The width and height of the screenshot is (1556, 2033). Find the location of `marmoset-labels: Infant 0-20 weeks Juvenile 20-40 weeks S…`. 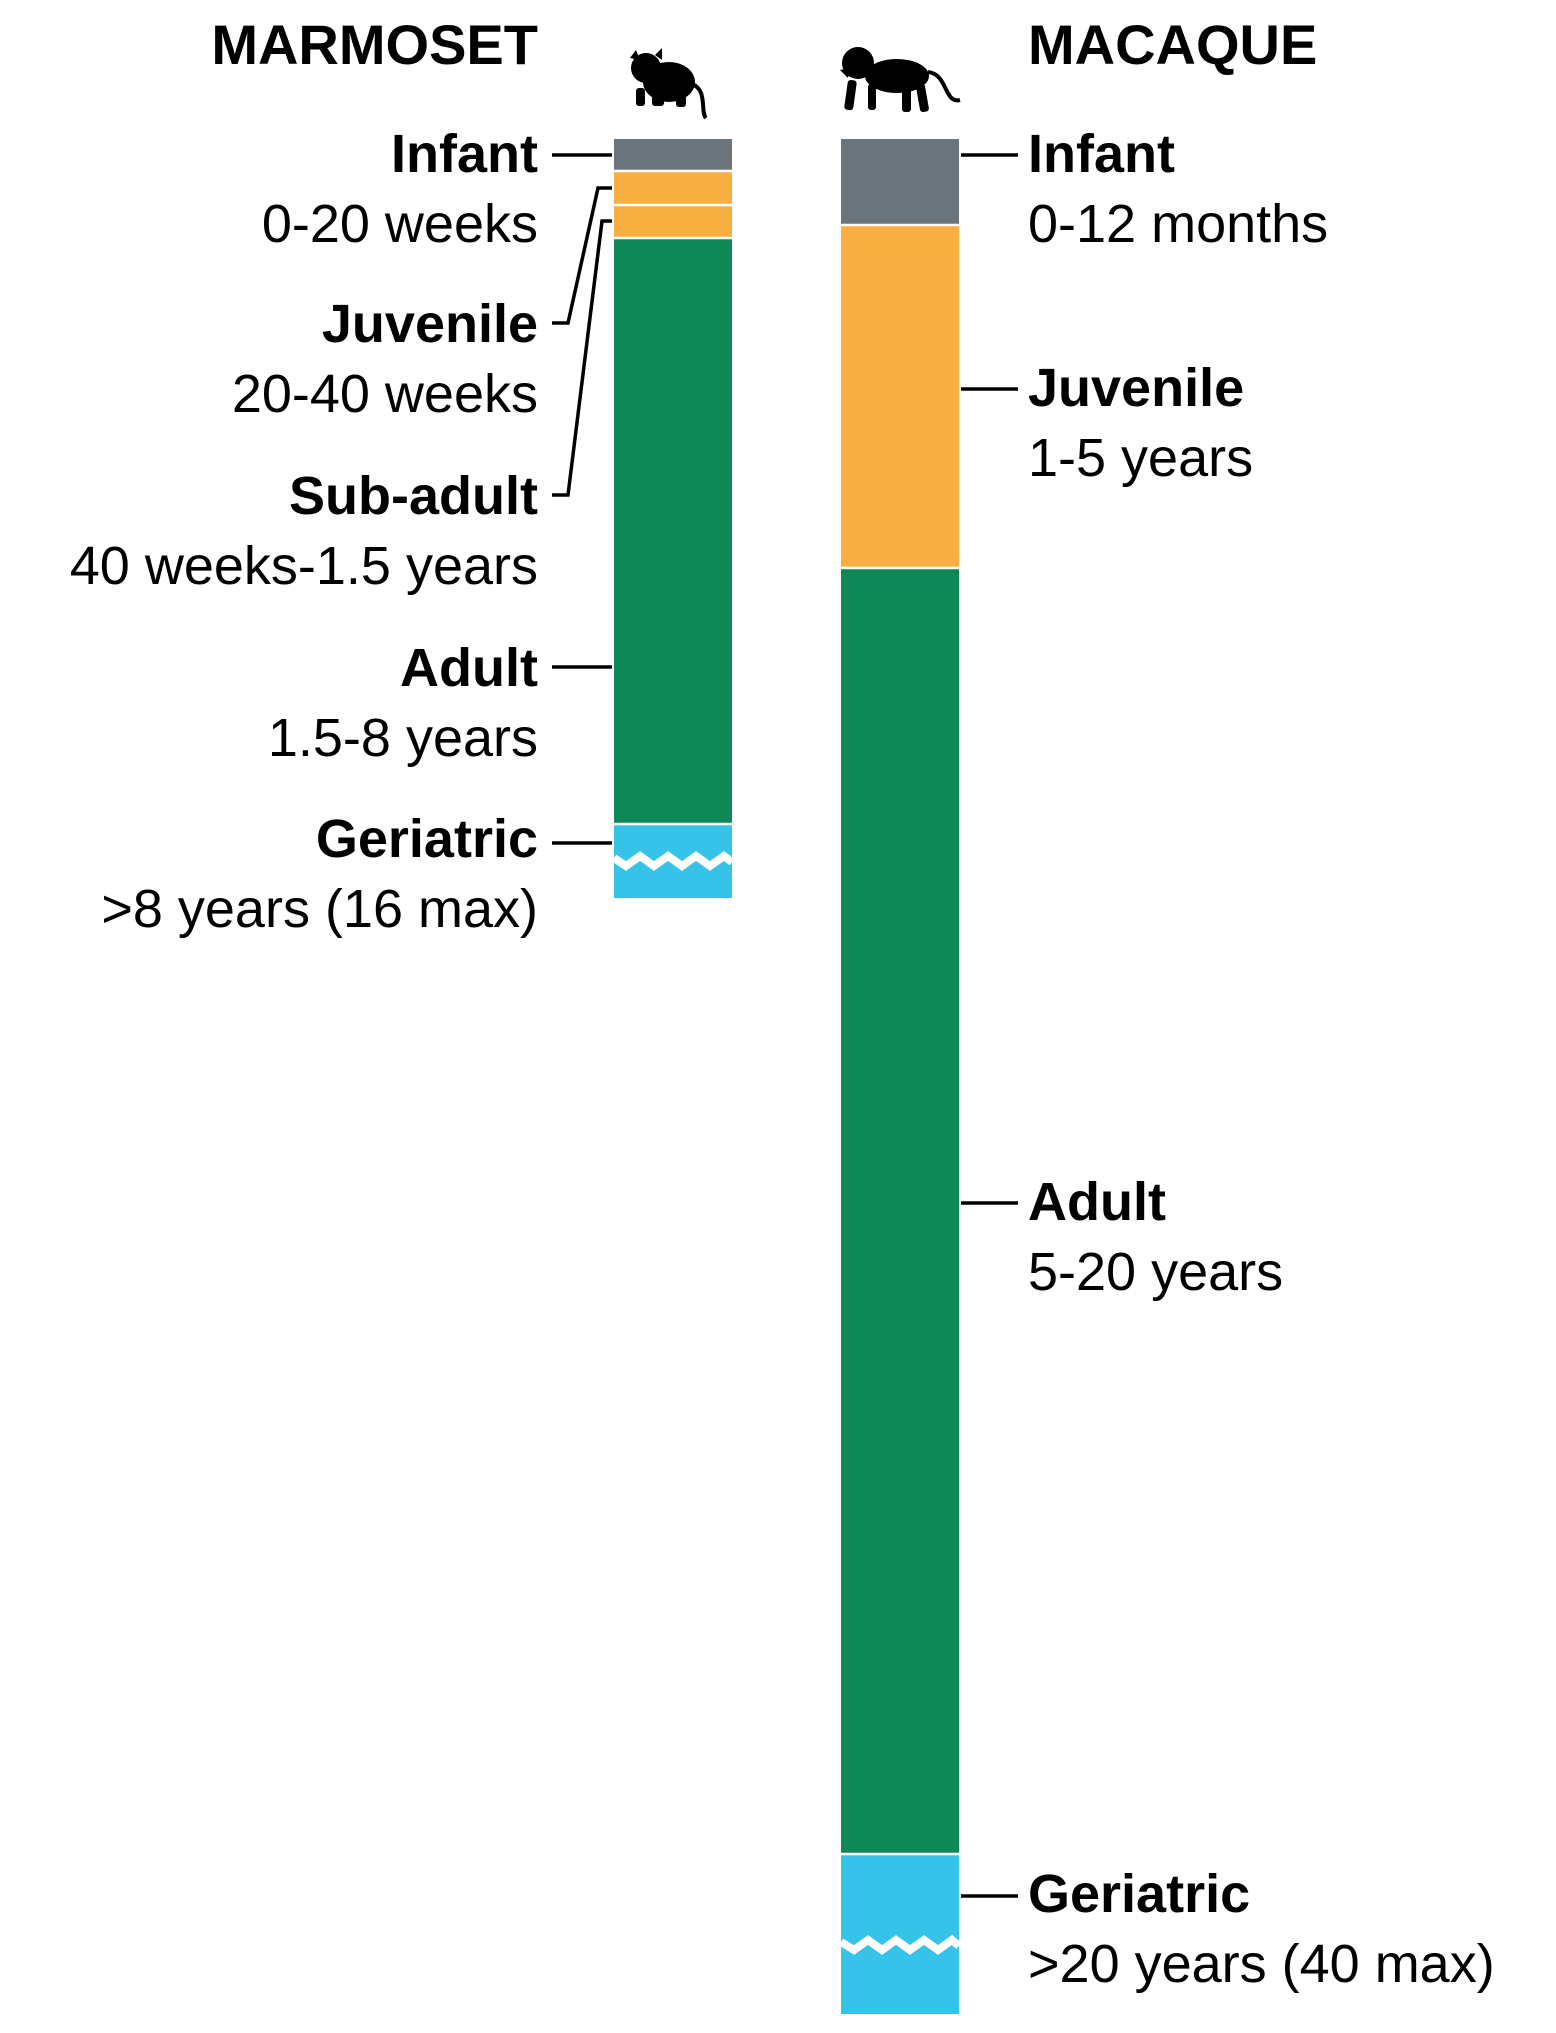

marmoset-labels: Infant 0-20 weeks Juvenile 20-40 weeks S… is located at coordinates (304, 531).